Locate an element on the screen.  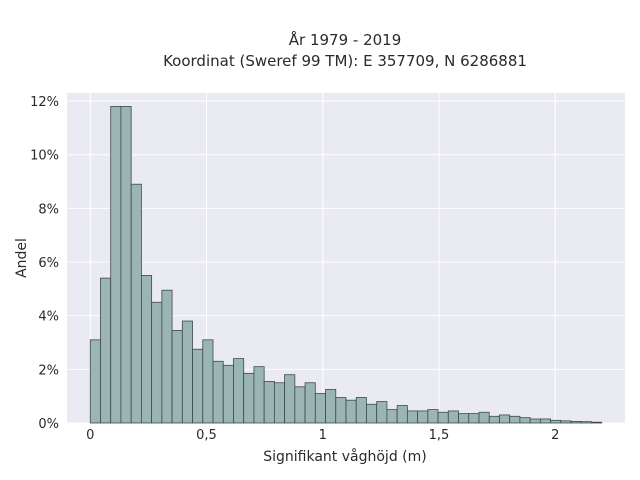
x-tick-label: 1 is located at coordinates (323, 435).